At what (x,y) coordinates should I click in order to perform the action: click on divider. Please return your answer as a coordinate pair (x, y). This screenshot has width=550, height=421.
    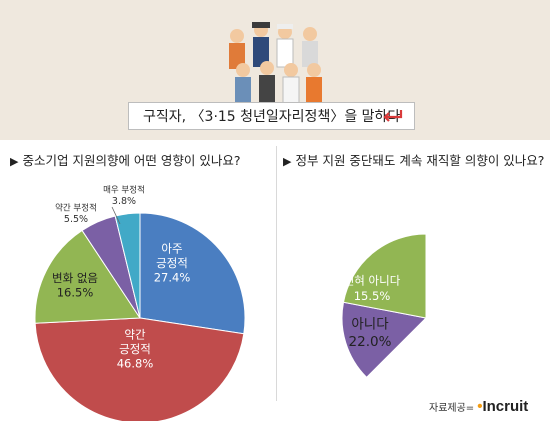
    Looking at the image, I should click on (276, 273).